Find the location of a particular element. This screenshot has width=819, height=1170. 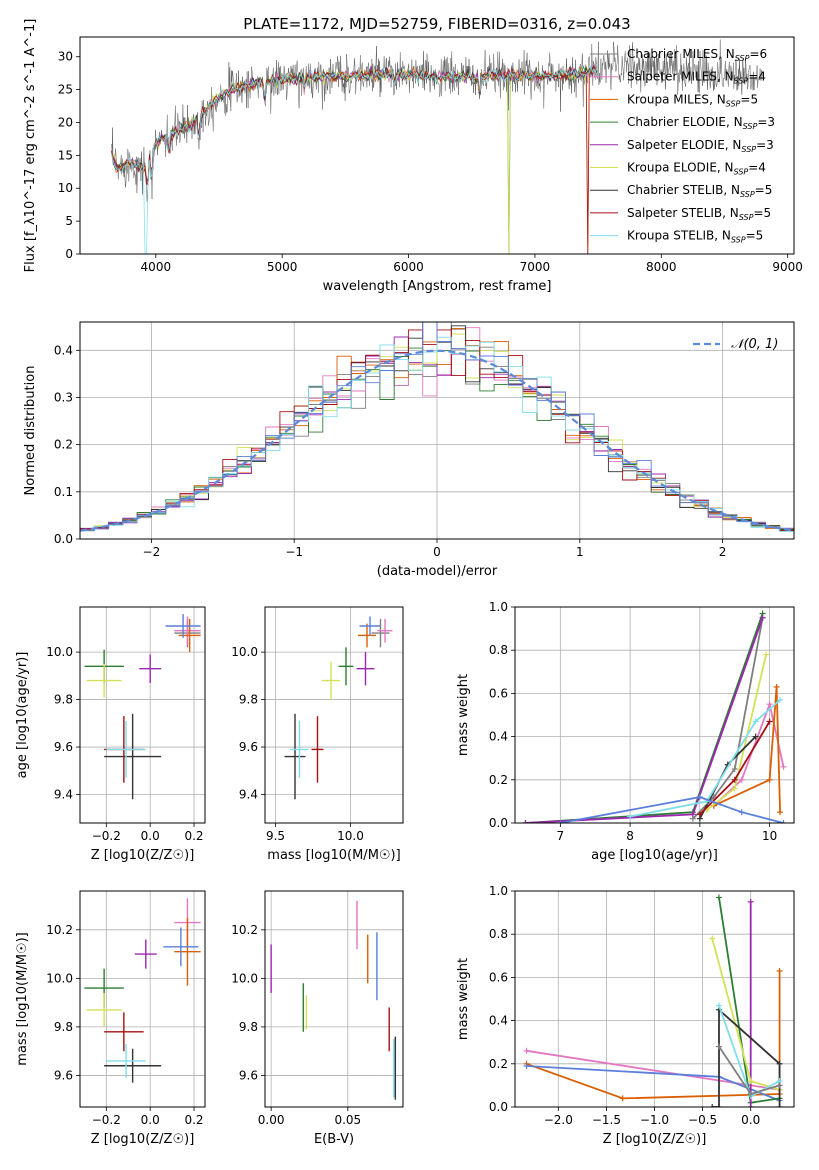

y-axis-label: Flux [f_λ10^-17 erg cm^-2 s^-1 A^-1] is located at coordinates (30, 146).